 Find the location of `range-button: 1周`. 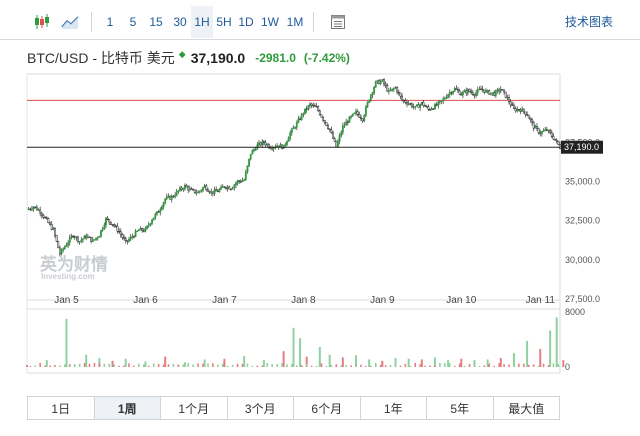

range-button: 1周 is located at coordinates (127, 408).